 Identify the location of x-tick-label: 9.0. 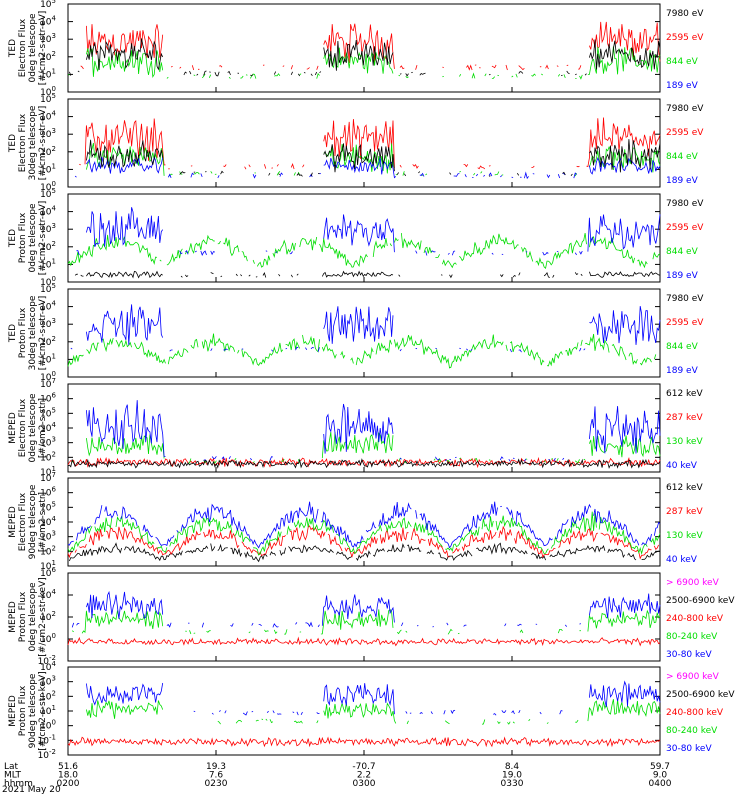
(660, 776).